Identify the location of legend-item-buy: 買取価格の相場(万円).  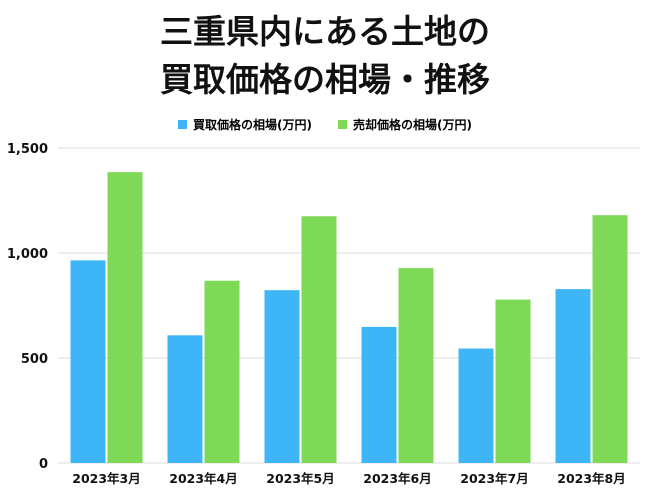
(245, 124).